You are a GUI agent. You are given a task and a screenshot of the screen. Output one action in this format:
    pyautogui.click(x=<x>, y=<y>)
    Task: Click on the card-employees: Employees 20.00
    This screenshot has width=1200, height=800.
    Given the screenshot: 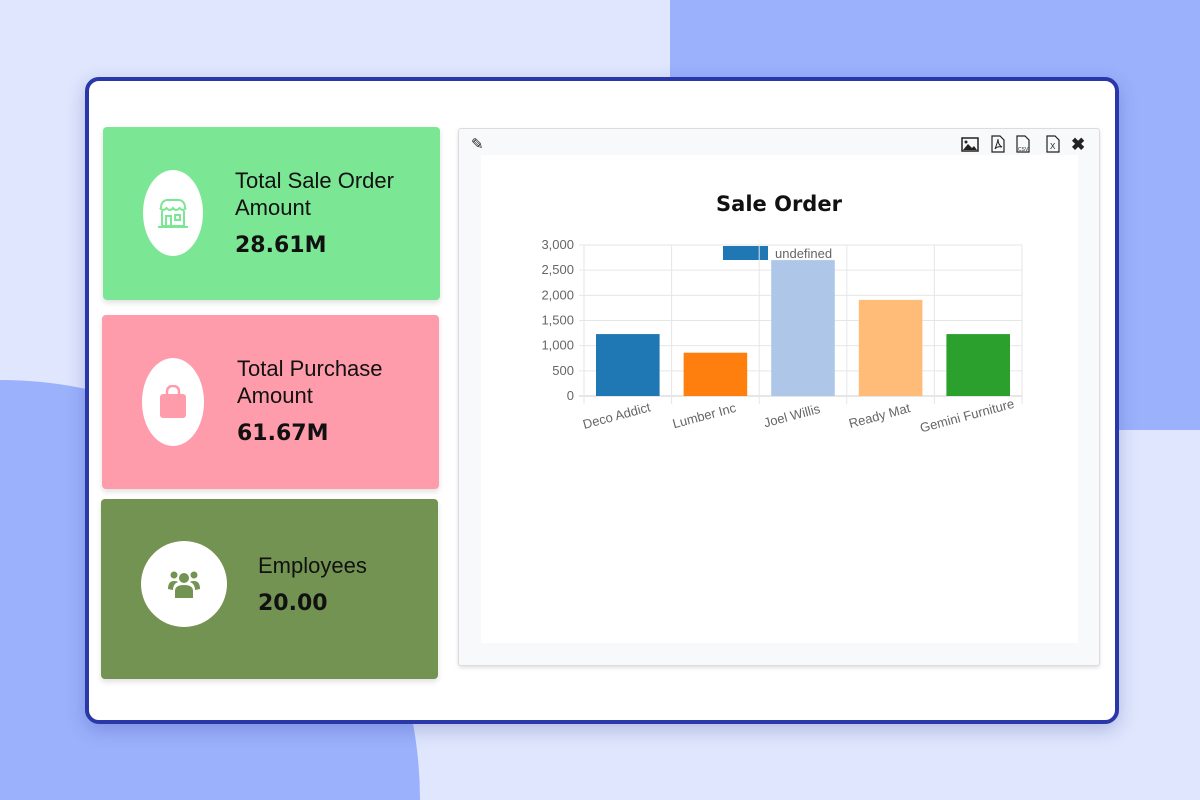 What is the action you would take?
    pyautogui.click(x=269, y=589)
    